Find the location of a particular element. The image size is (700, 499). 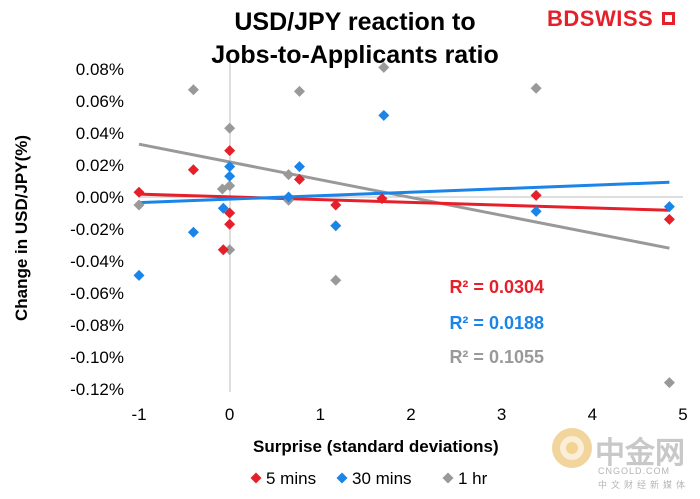

chart-title-line1: USD/JPY reaction to is located at coordinates (355, 22).